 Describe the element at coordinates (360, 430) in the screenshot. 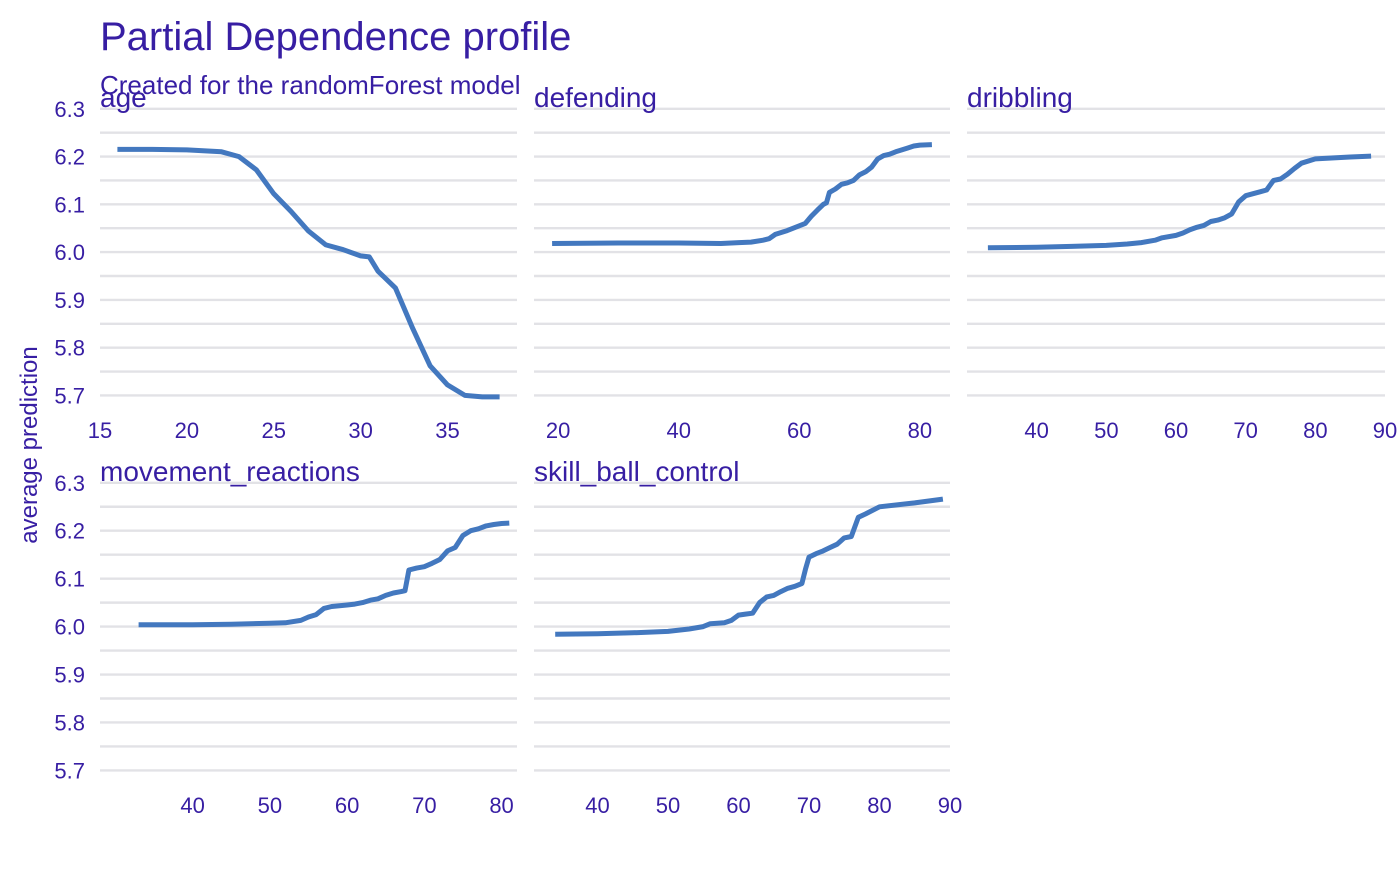

I see `x-tick-label: 30` at that location.